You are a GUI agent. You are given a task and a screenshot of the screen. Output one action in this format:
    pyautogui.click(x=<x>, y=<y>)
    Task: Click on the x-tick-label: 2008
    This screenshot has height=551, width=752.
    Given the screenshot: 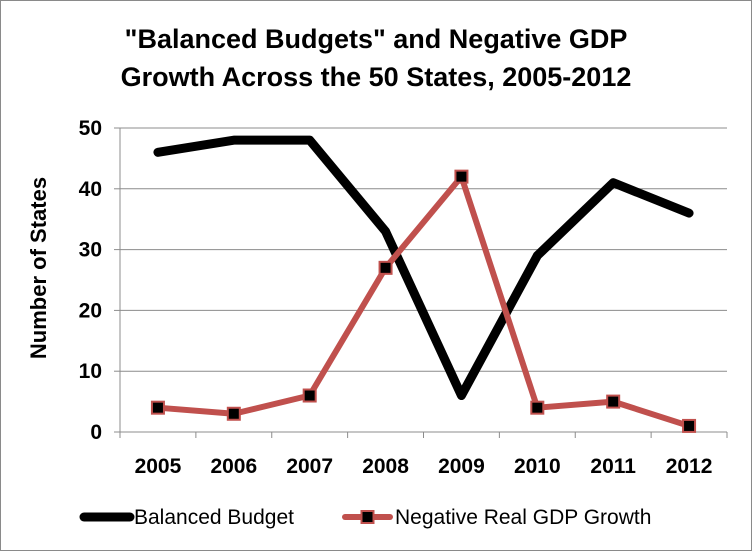 What is the action you would take?
    pyautogui.click(x=385, y=466)
    